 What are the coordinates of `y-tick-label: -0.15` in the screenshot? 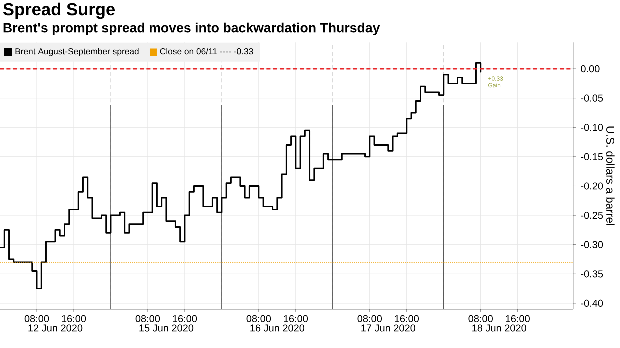 It's located at (592, 156).